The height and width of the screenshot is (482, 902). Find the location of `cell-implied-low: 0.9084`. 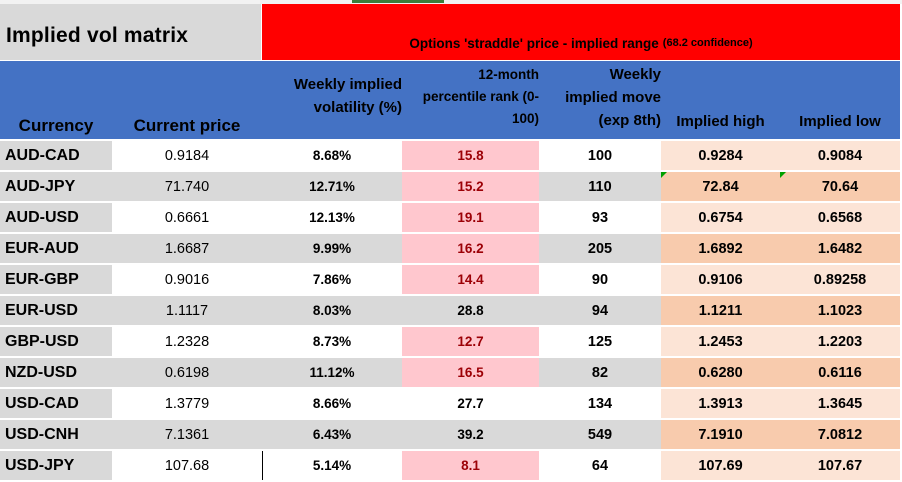

cell-implied-low: 0.9084 is located at coordinates (840, 155).